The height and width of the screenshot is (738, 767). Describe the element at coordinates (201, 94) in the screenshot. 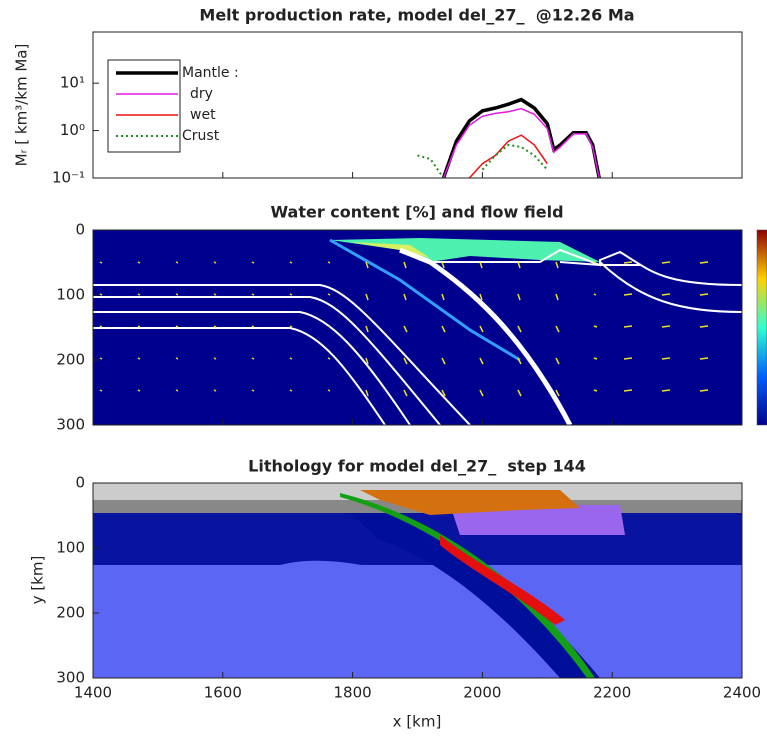

I see `legend-label: dry` at that location.